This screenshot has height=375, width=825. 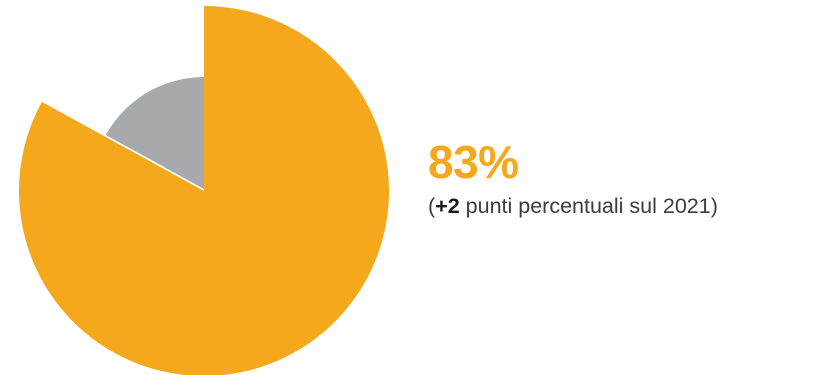 What do you see at coordinates (588, 206) in the screenshot?
I see `caption-rest: punti percentuali sul 2021)` at bounding box center [588, 206].